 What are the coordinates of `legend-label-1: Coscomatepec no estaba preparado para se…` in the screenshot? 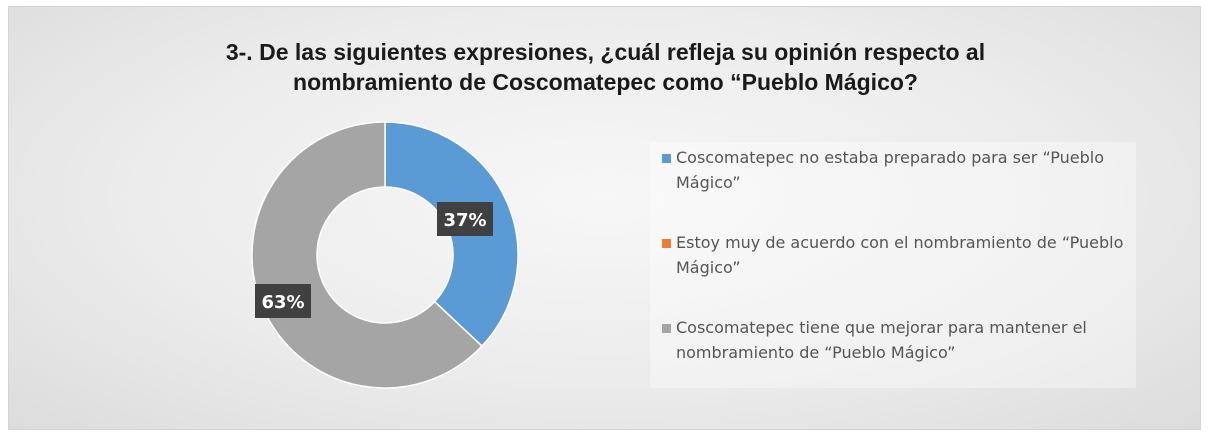 It's located at (890, 170).